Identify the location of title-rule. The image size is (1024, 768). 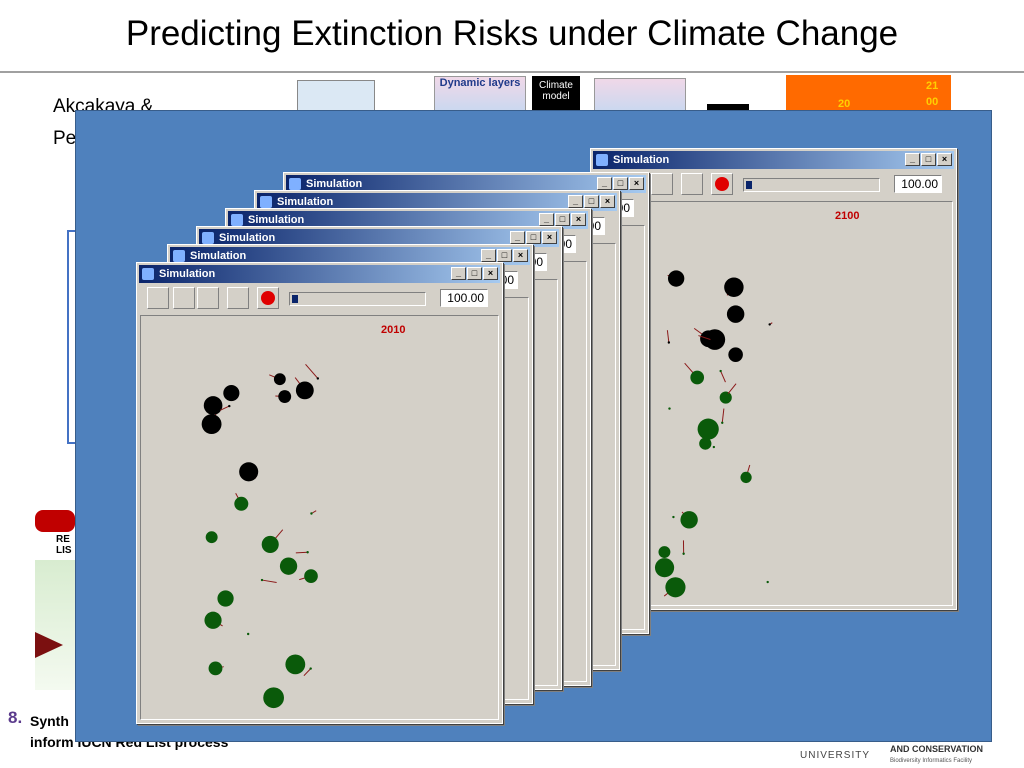
(512, 72).